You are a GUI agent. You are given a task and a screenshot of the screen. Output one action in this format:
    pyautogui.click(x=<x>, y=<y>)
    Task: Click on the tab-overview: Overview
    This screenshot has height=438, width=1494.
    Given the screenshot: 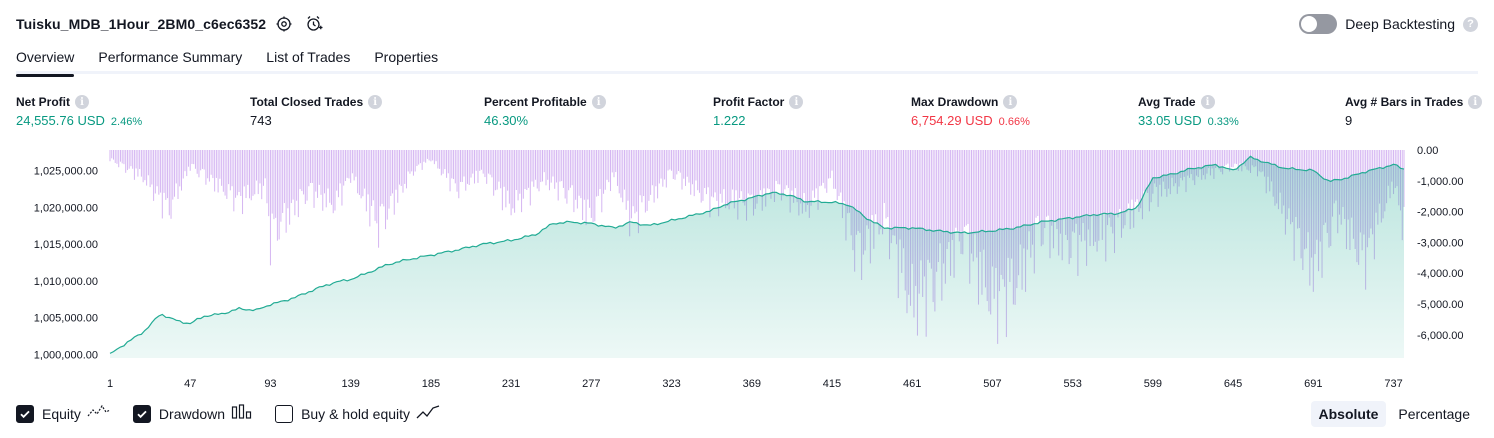 What is the action you would take?
    pyautogui.click(x=45, y=61)
    